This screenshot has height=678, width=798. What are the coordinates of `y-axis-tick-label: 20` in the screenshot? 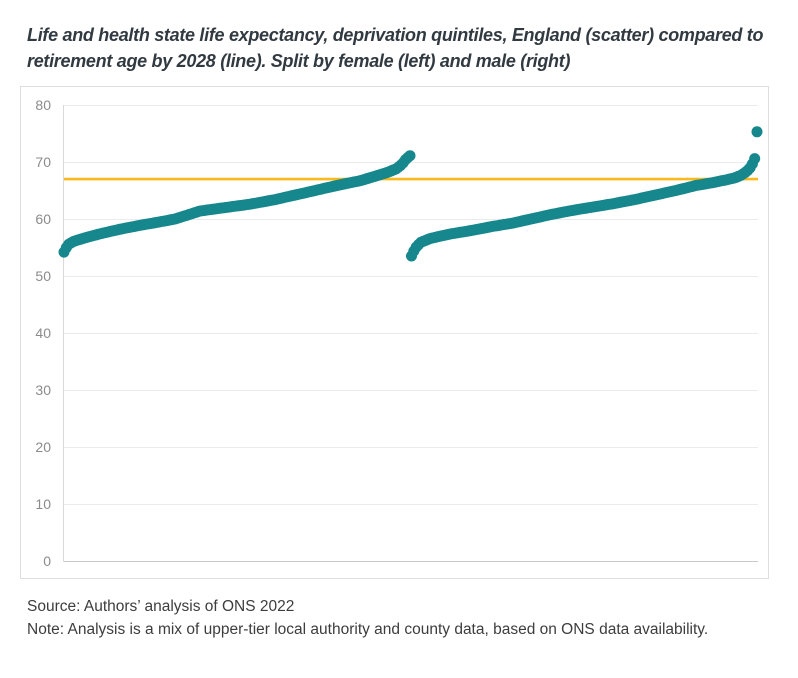 It's located at (43, 447).